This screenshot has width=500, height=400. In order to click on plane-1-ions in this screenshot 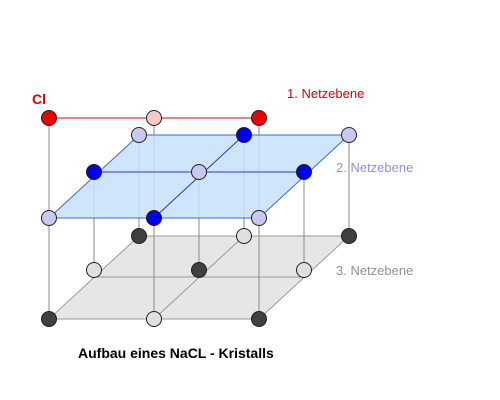, I will do `click(154, 118)`.